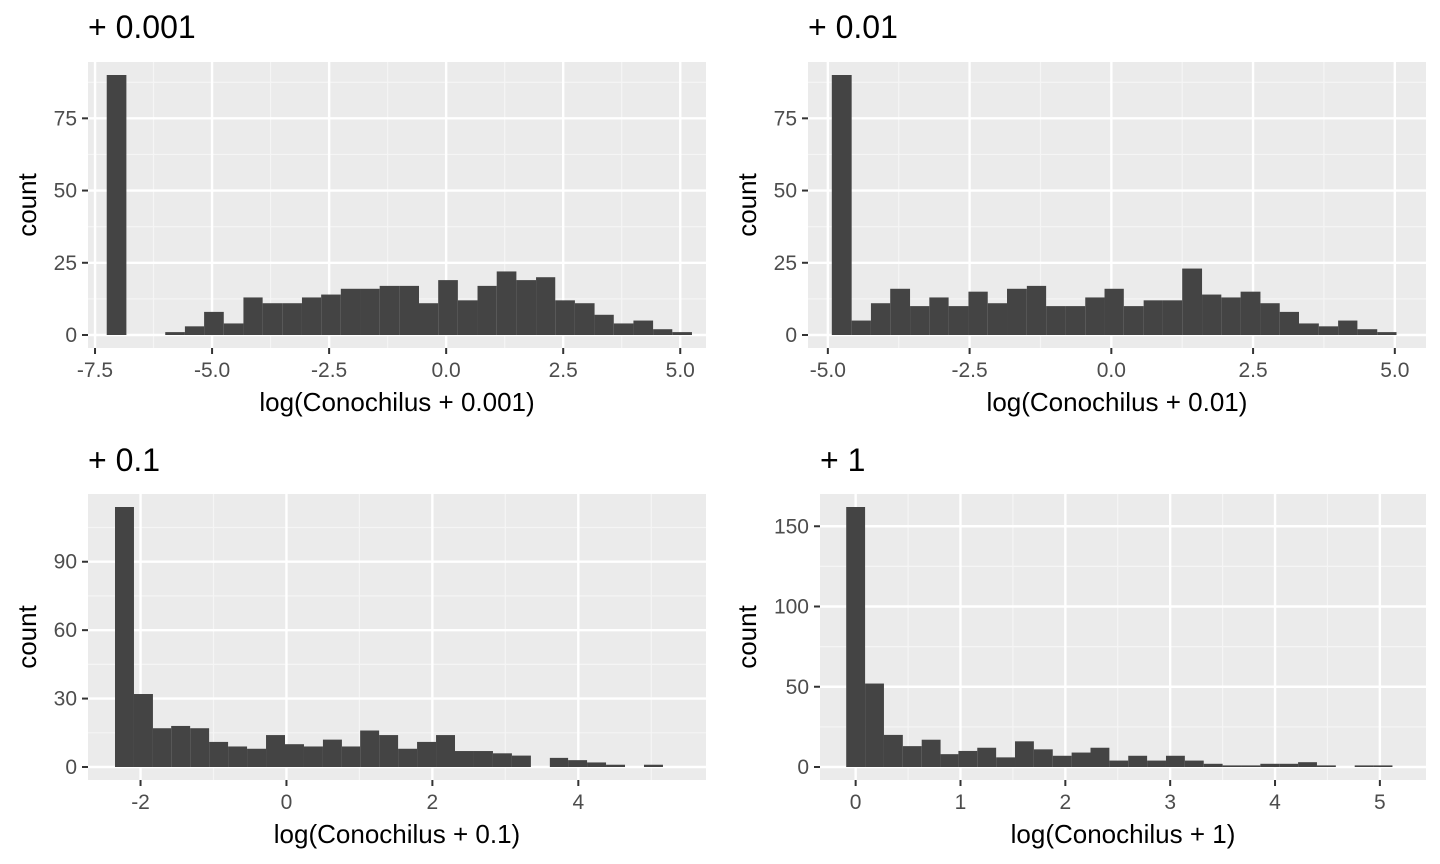 The height and width of the screenshot is (864, 1440). I want to click on x-axis: -7.5 -5.0 -2.5 0.0 2.5 5.0, so click(386, 365).